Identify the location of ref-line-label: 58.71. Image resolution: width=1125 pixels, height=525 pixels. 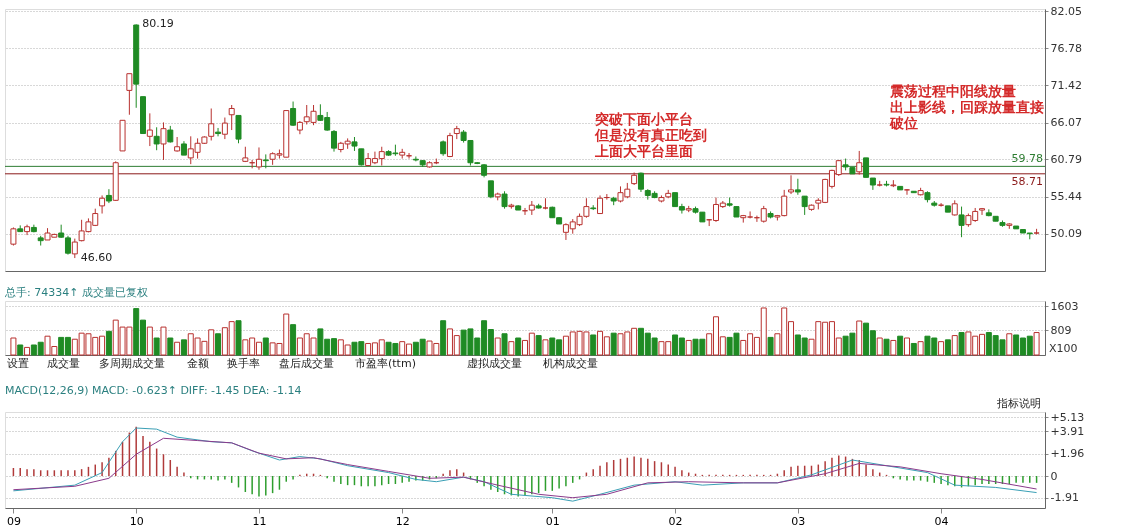
(1027, 181).